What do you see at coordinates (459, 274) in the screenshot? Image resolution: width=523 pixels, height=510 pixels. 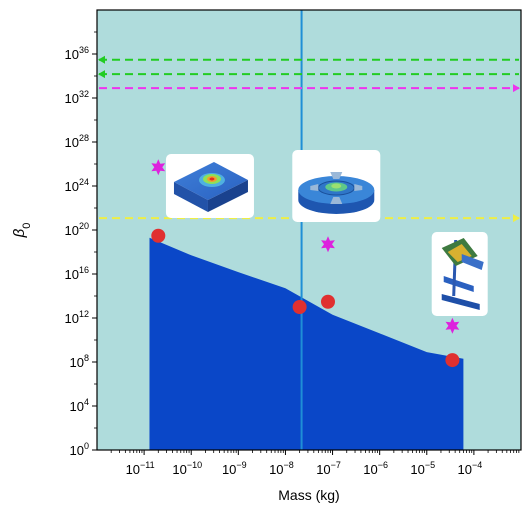 I see `cantilever-oscillator-icon` at bounding box center [459, 274].